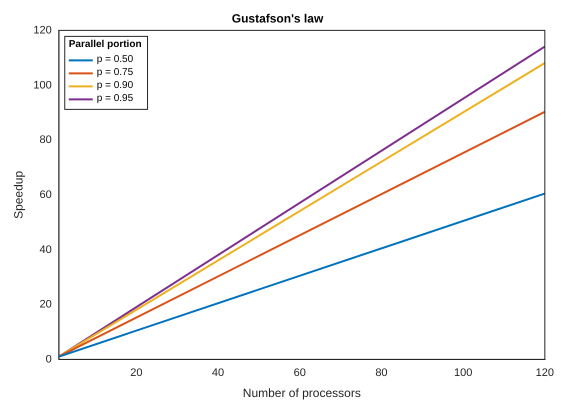 This screenshot has width=565, height=413. I want to click on x-tick-label: 120, so click(545, 373).